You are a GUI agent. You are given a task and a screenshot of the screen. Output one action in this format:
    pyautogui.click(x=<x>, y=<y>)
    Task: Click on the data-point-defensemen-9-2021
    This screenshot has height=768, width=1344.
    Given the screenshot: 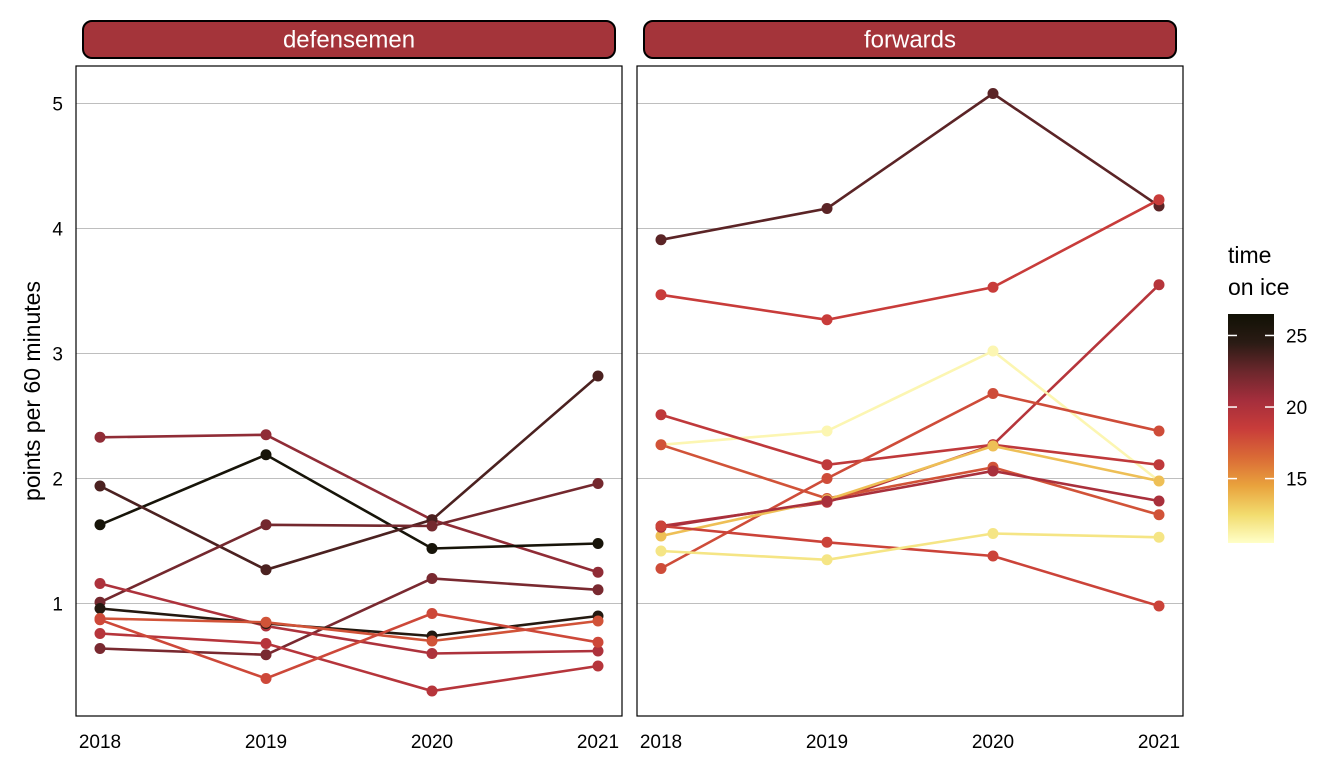 What is the action you would take?
    pyautogui.click(x=598, y=621)
    